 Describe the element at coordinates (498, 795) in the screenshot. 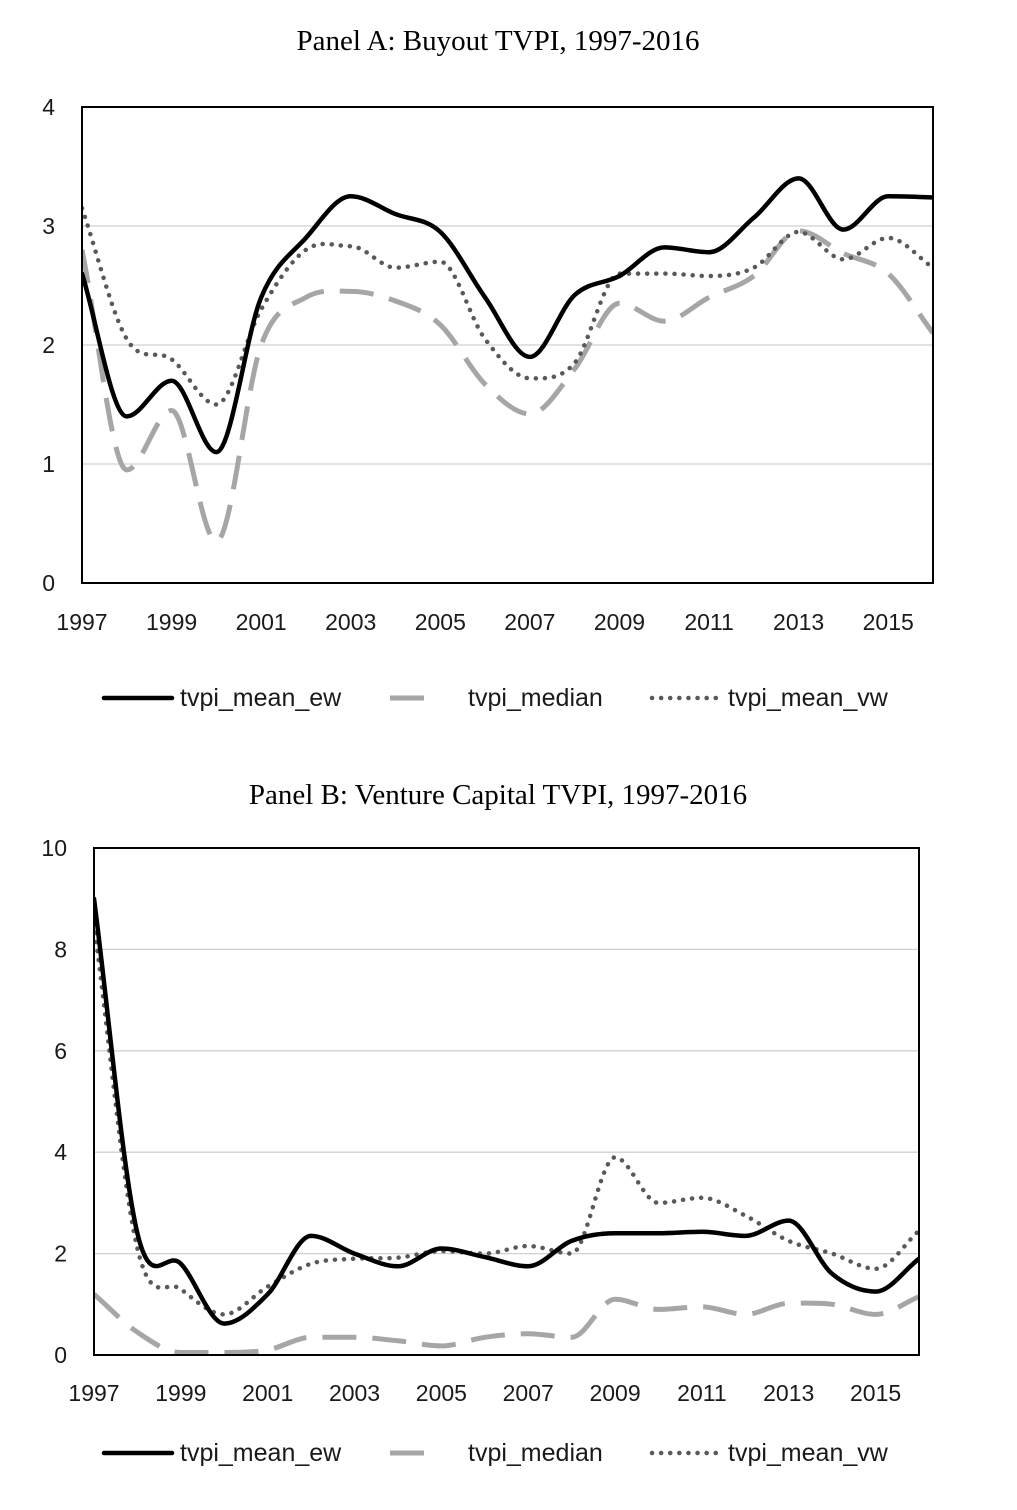

I see `panel-b-title: Panel B: Venture Capital TVPI, 1997-2016` at that location.